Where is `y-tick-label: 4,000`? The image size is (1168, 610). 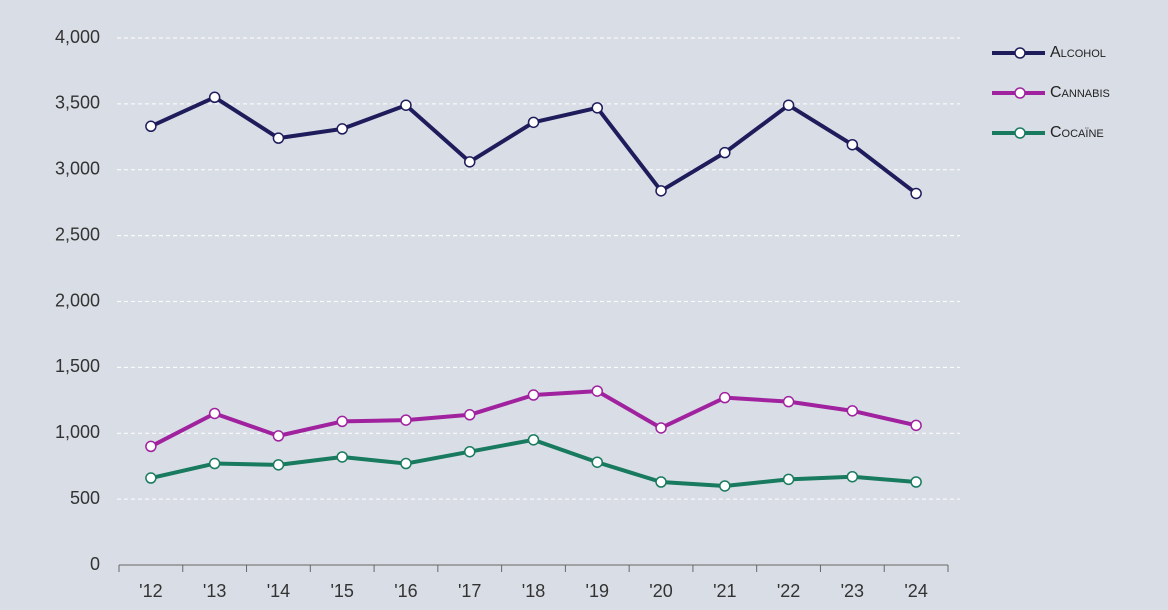
y-tick-label: 4,000 is located at coordinates (77, 37).